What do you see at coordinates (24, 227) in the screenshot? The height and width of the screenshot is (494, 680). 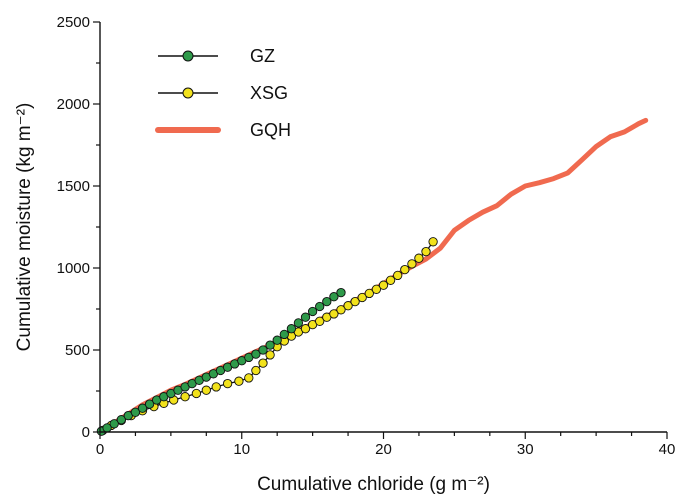 I see `y-axis-title: Cumulative moisture (kg m⁻²)` at bounding box center [24, 227].